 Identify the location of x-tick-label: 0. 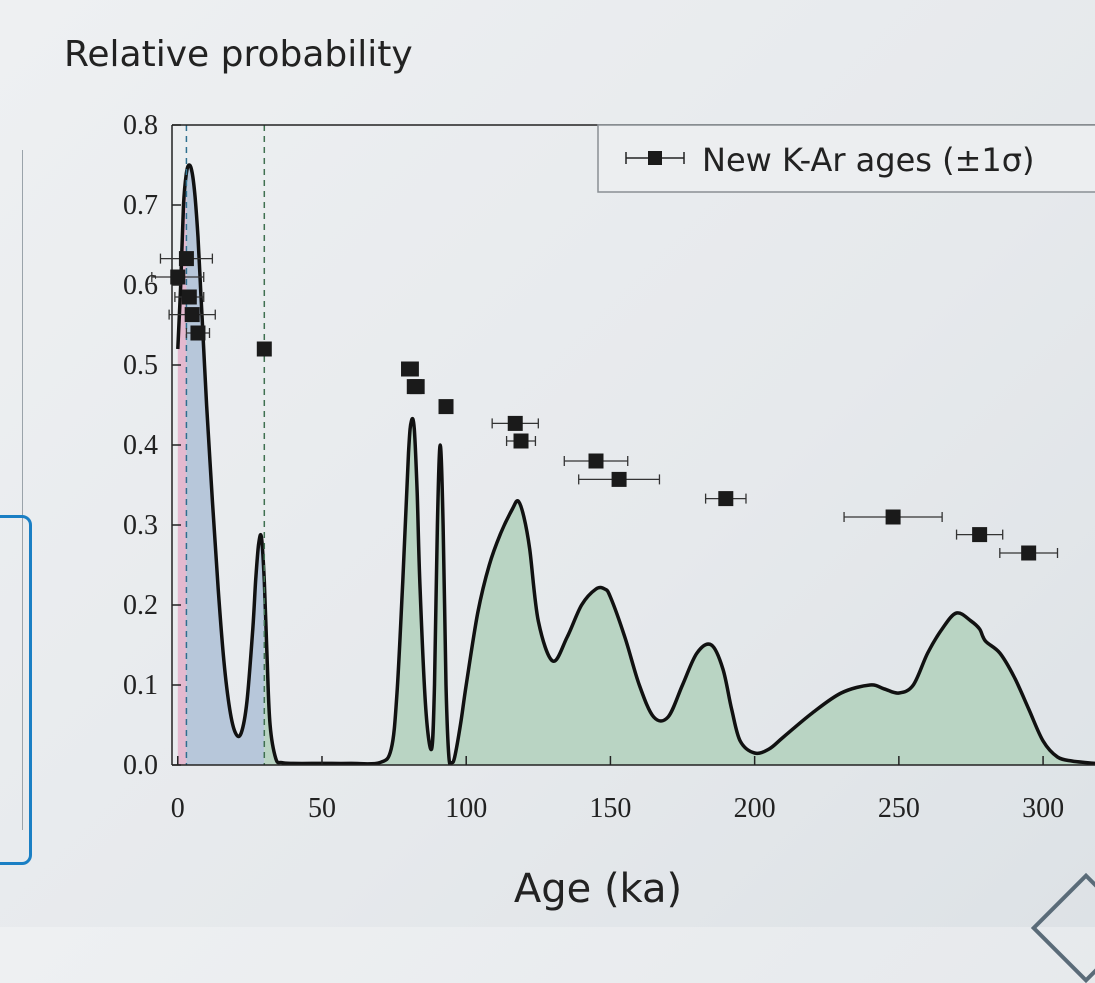
(178, 808).